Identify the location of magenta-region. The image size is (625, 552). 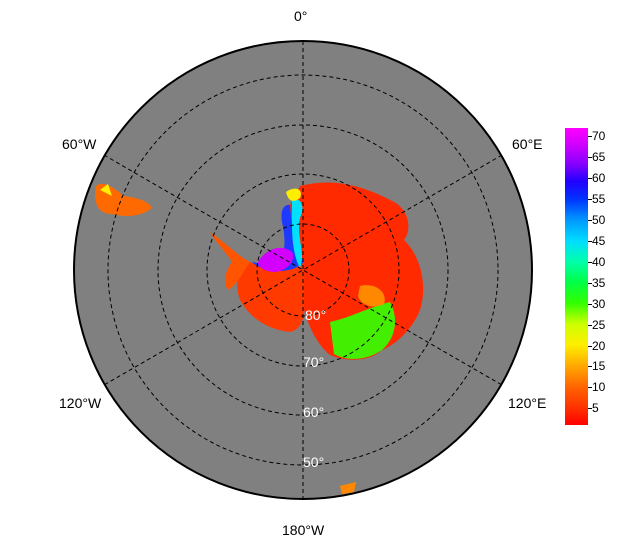
(276, 259).